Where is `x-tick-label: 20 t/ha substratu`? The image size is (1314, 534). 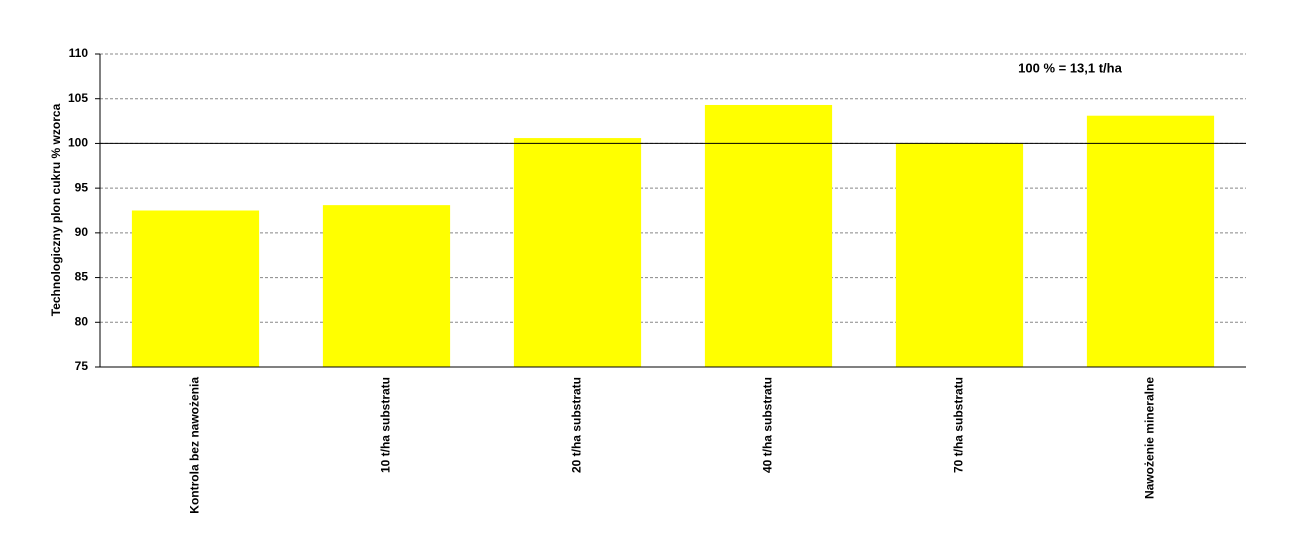
x-tick-label: 20 t/ha substratu is located at coordinates (577, 425).